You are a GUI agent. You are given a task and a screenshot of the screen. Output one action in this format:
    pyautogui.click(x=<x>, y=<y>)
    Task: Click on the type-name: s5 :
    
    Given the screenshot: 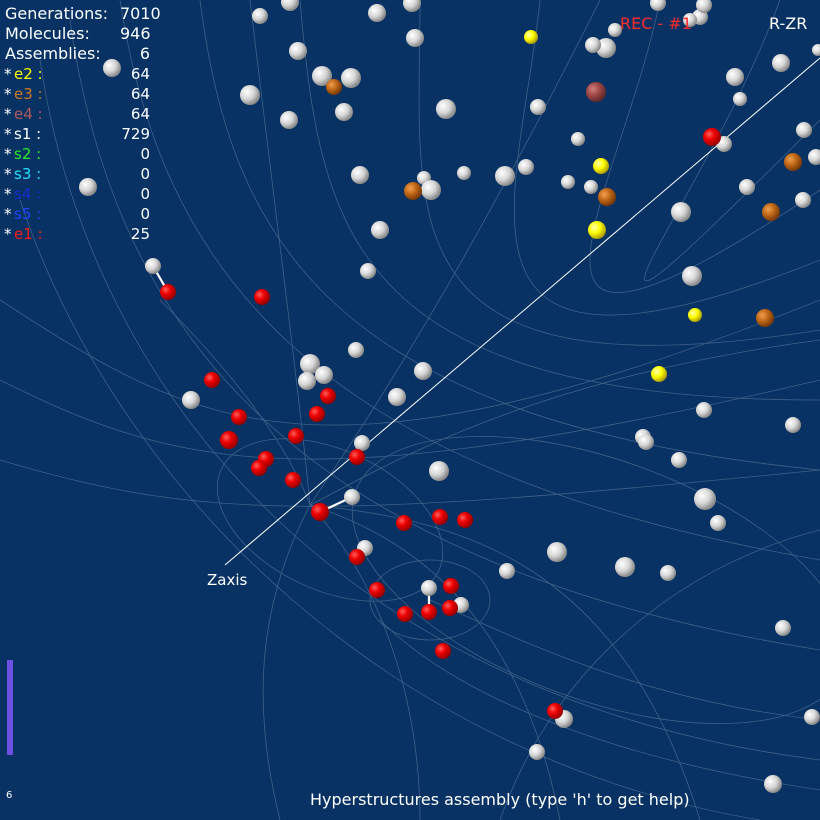 What is the action you would take?
    pyautogui.click(x=28, y=214)
    